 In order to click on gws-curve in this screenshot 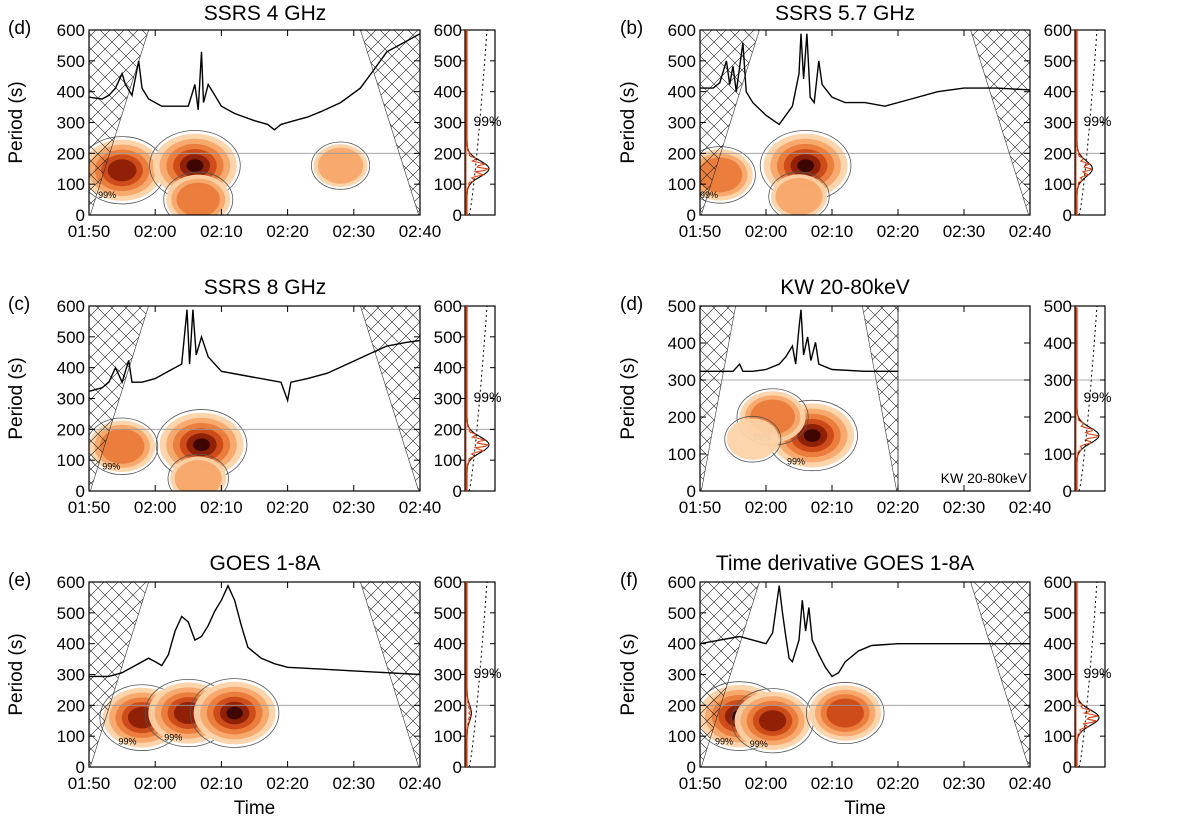, I will do `click(469, 674)`.